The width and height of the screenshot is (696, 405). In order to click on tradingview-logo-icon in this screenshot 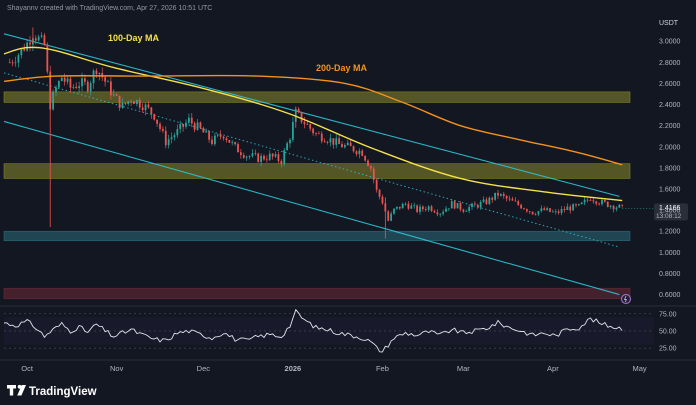, I will do `click(16, 390)`.